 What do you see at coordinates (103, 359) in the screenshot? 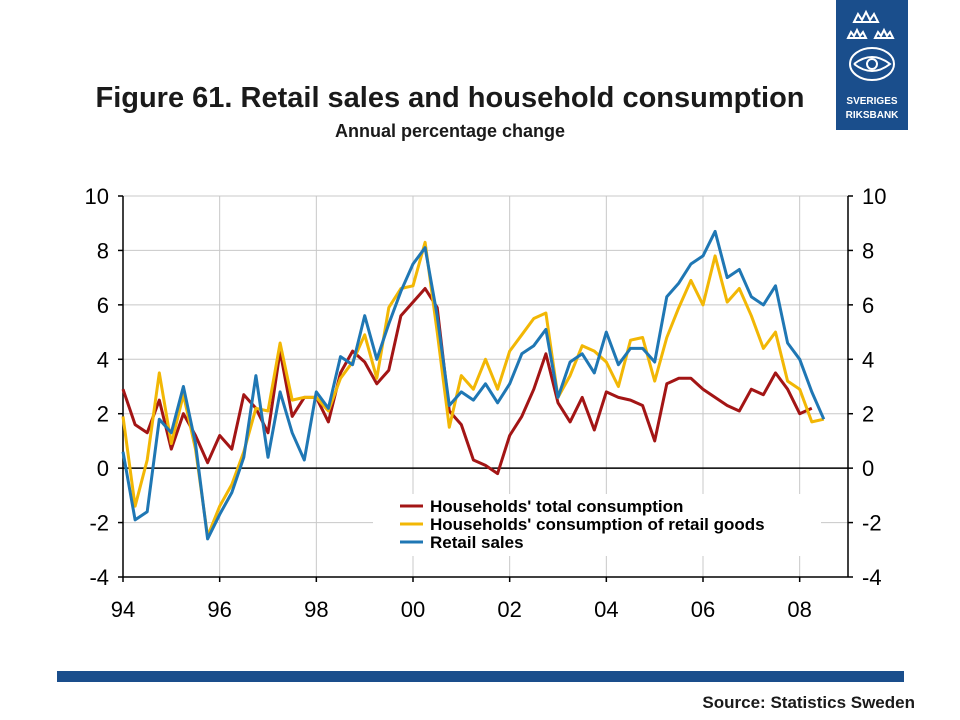
I see `y-tick-label-left: 4` at bounding box center [103, 359].